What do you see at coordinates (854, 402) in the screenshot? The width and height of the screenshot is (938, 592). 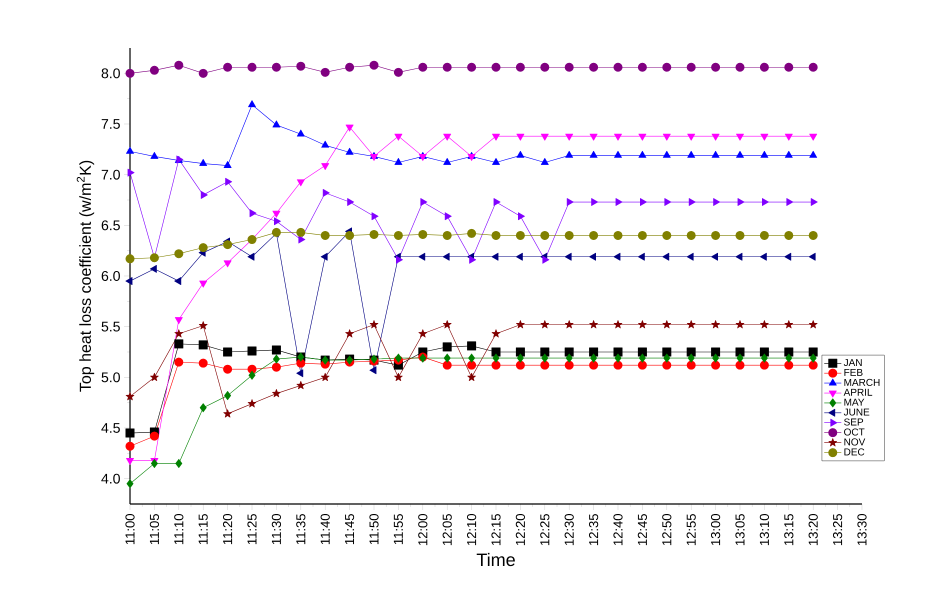 I see `legend-label: MAY` at bounding box center [854, 402].